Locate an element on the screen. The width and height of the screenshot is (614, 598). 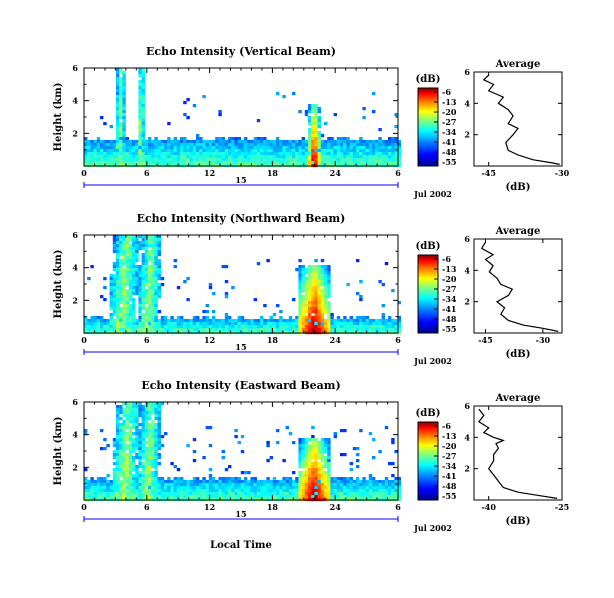
average-title: Average is located at coordinates (518, 398).